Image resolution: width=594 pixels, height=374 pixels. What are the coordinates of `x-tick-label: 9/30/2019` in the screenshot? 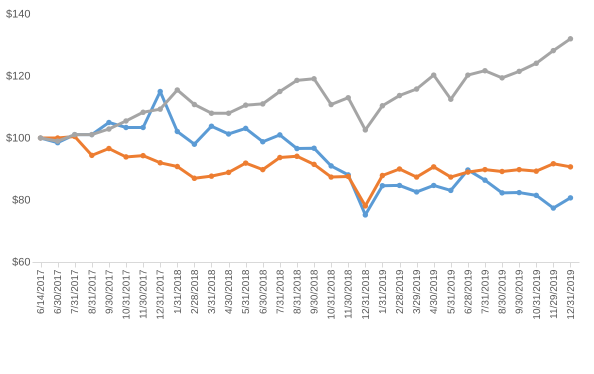 It's located at (520, 291).